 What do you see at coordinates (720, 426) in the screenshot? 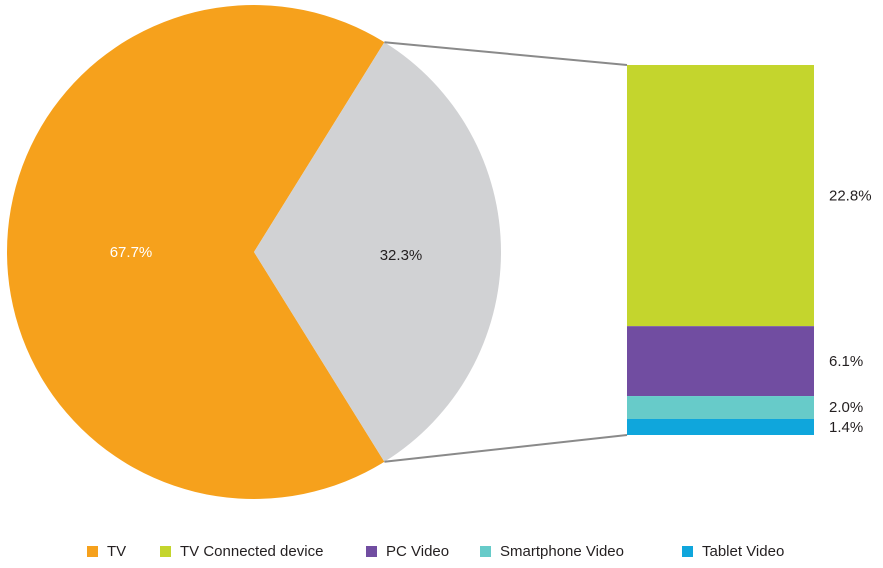
I see `bar-segment-tablet-video` at bounding box center [720, 426].